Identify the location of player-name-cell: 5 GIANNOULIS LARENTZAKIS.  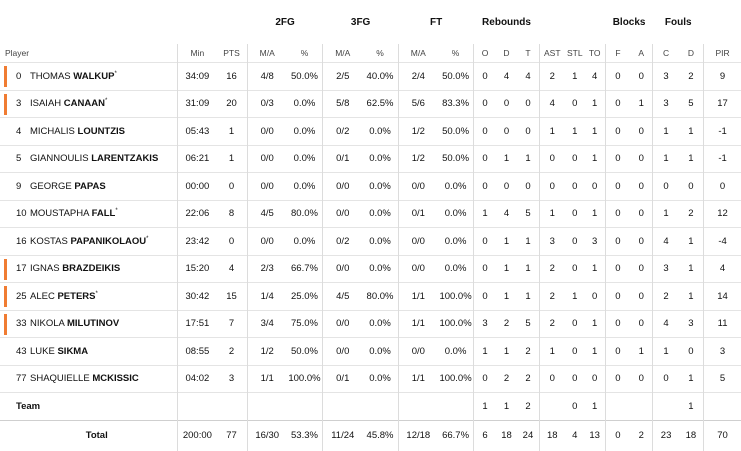
(89, 158).